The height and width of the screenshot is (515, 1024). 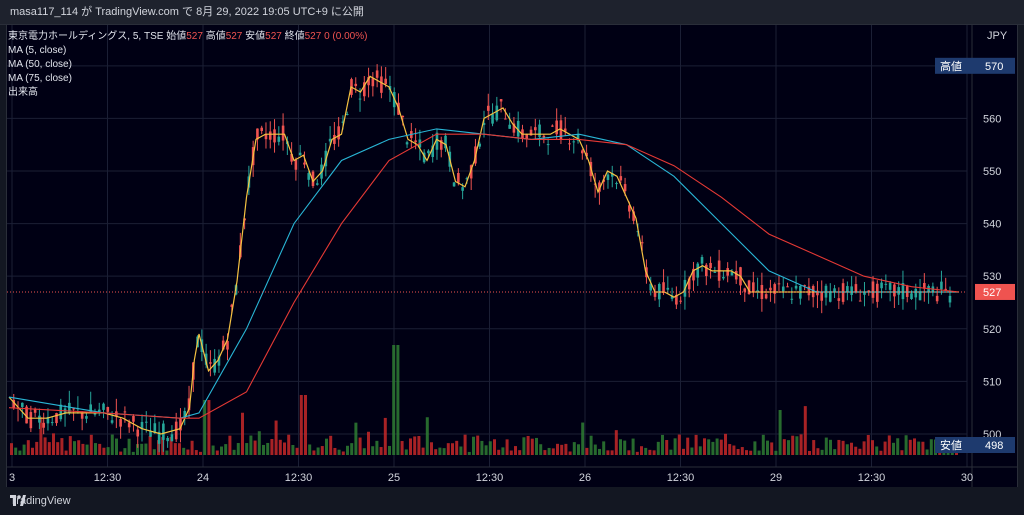 I want to click on extreme-price-value: 570, so click(x=994, y=67).